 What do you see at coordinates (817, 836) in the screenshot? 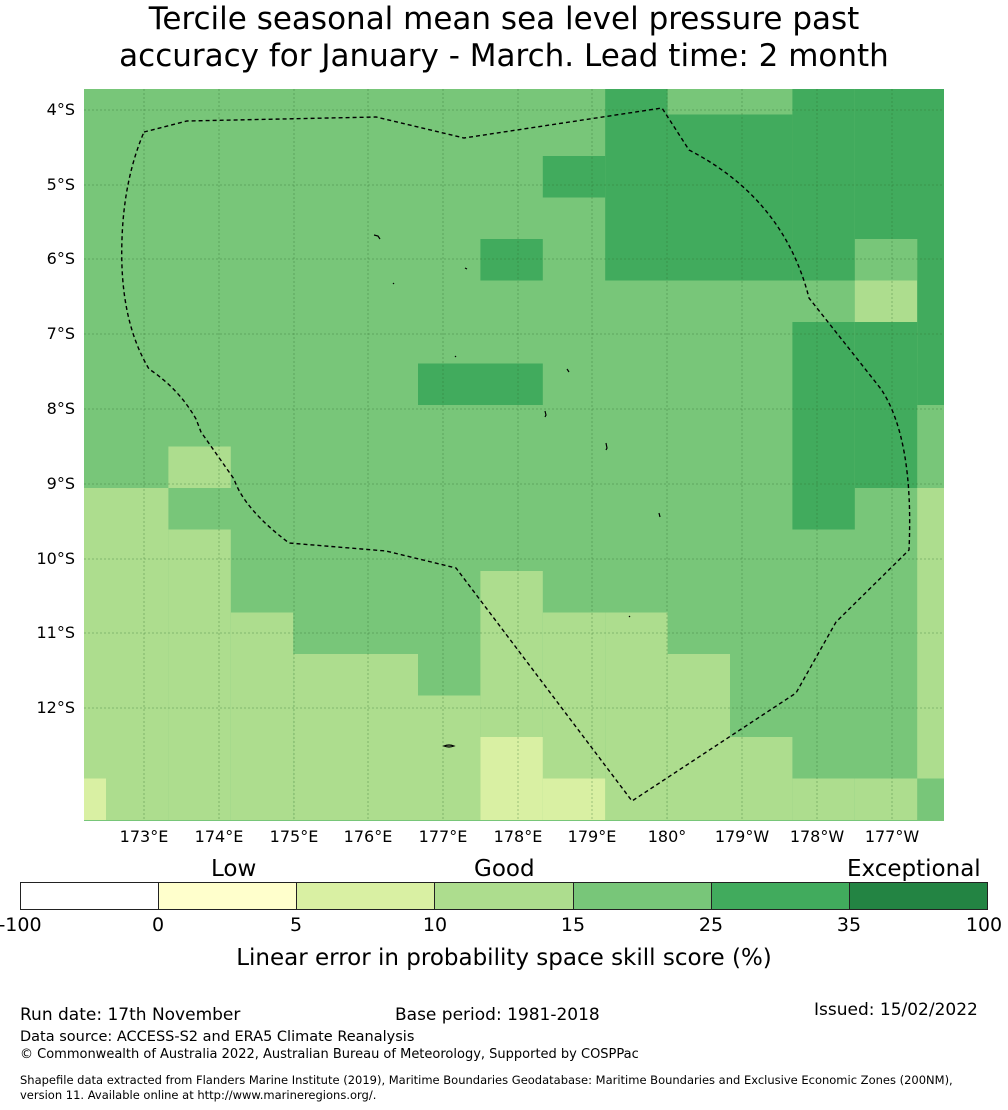
I see `lon-label-178w: 178°W` at bounding box center [817, 836].